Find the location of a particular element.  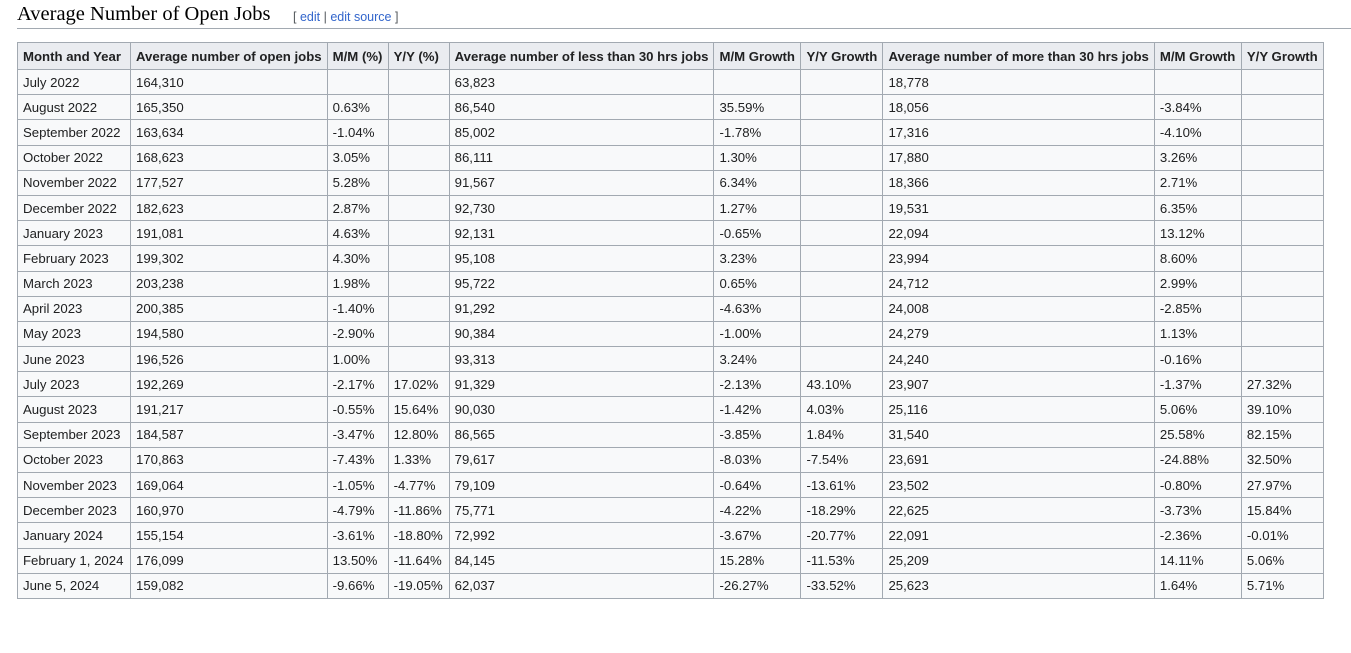

table-cell: 5.06% is located at coordinates (1197, 409).